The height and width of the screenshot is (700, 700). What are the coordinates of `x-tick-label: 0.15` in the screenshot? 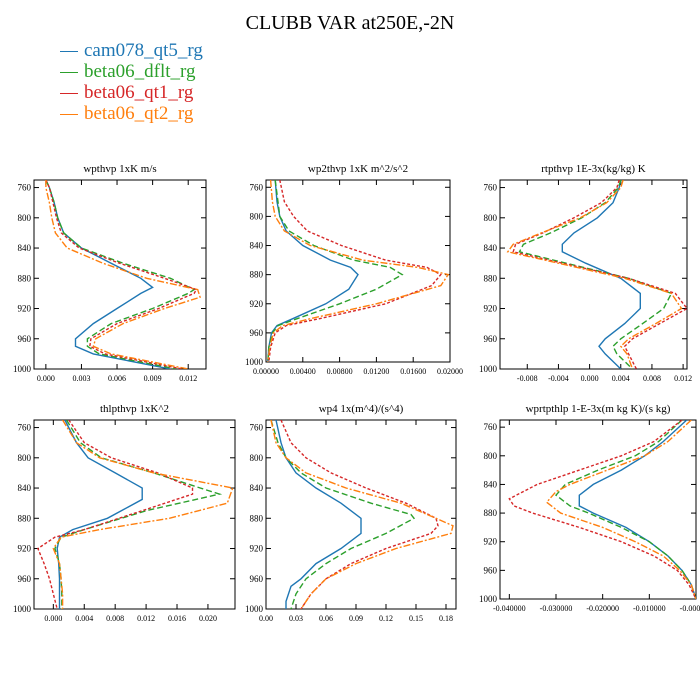 It's located at (416, 618).